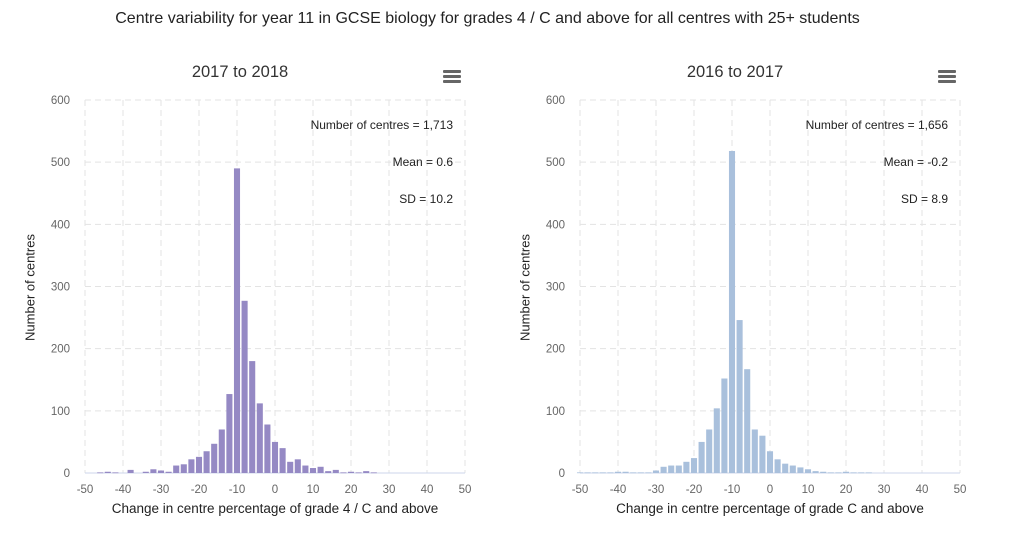 Image resolution: width=1009 pixels, height=540 pixels. I want to click on stat-number-of-centres: Number of centres = 1,656, so click(876, 125).